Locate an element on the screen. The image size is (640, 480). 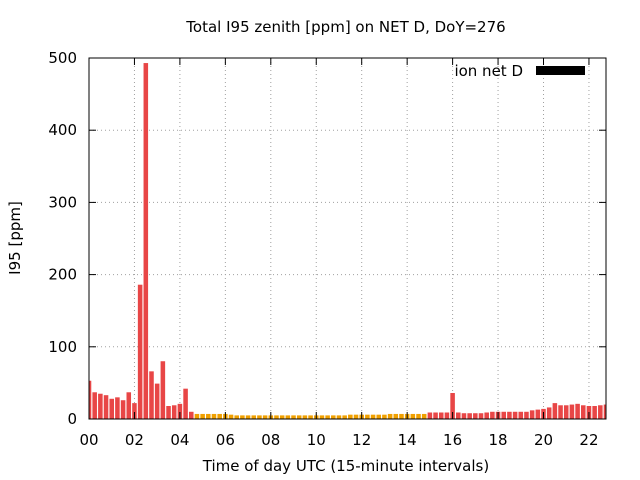
x-tick-label: 00 is located at coordinates (88, 440).